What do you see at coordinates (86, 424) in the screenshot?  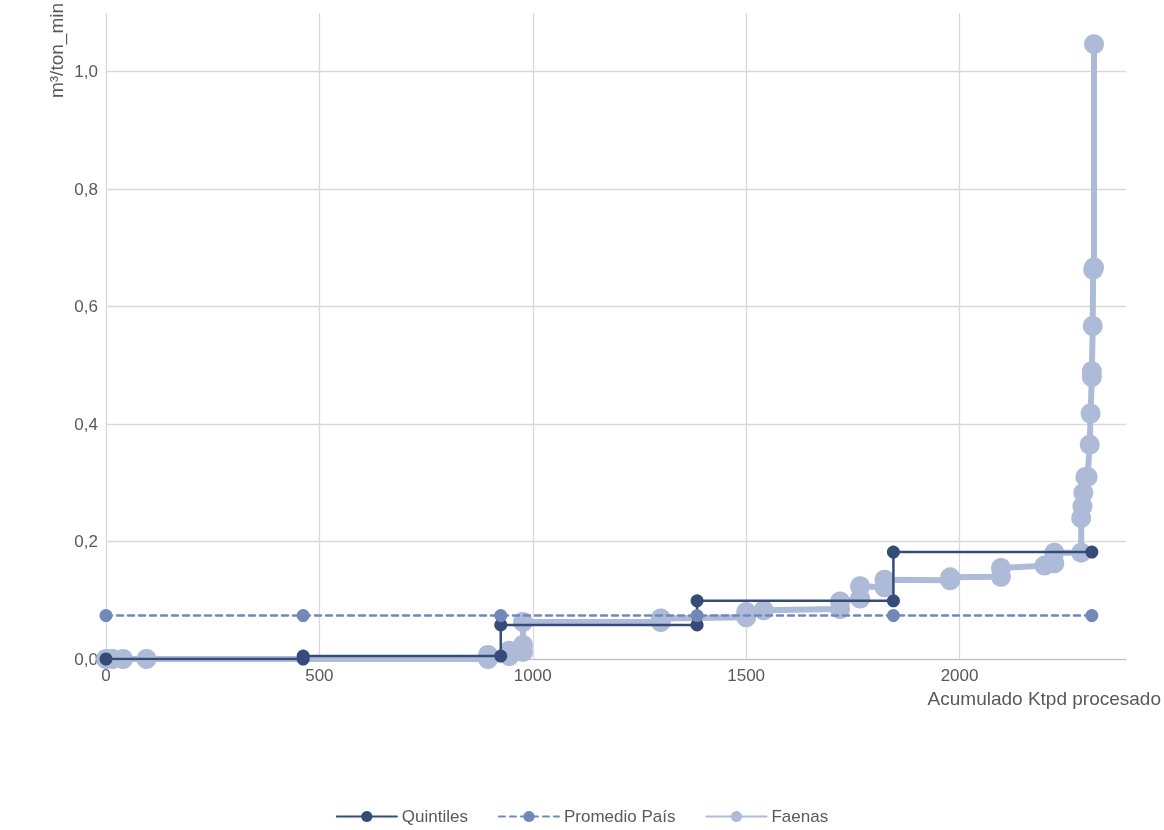 I see `y-tick-label: 0,4` at bounding box center [86, 424].